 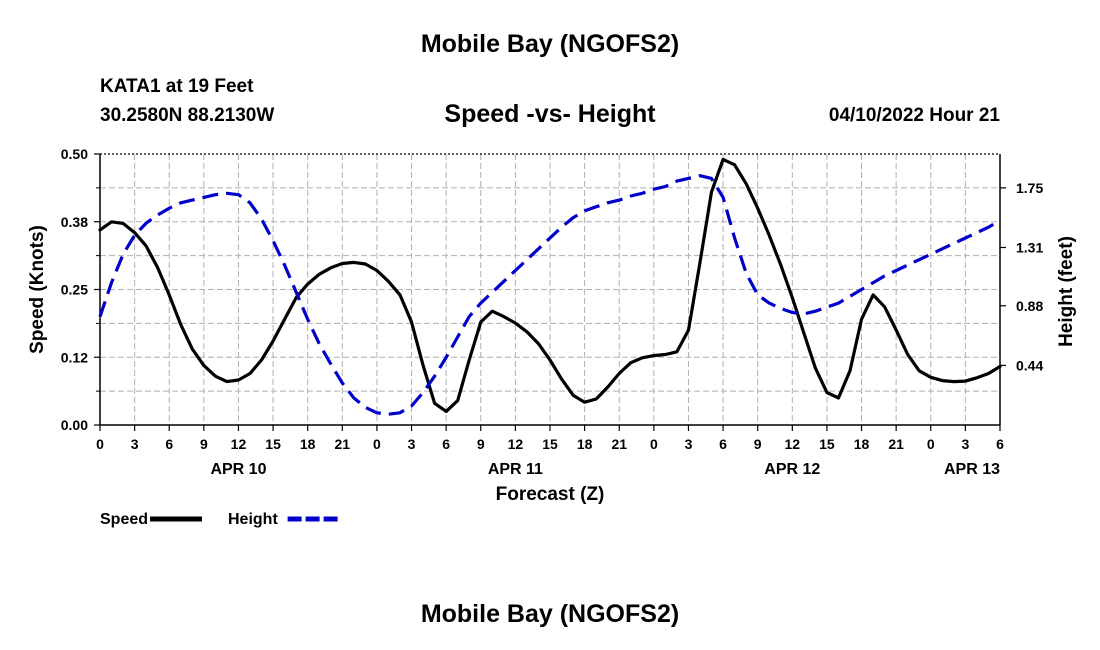 I want to click on y2-tick-label: 1.75, so click(x=1029, y=188).